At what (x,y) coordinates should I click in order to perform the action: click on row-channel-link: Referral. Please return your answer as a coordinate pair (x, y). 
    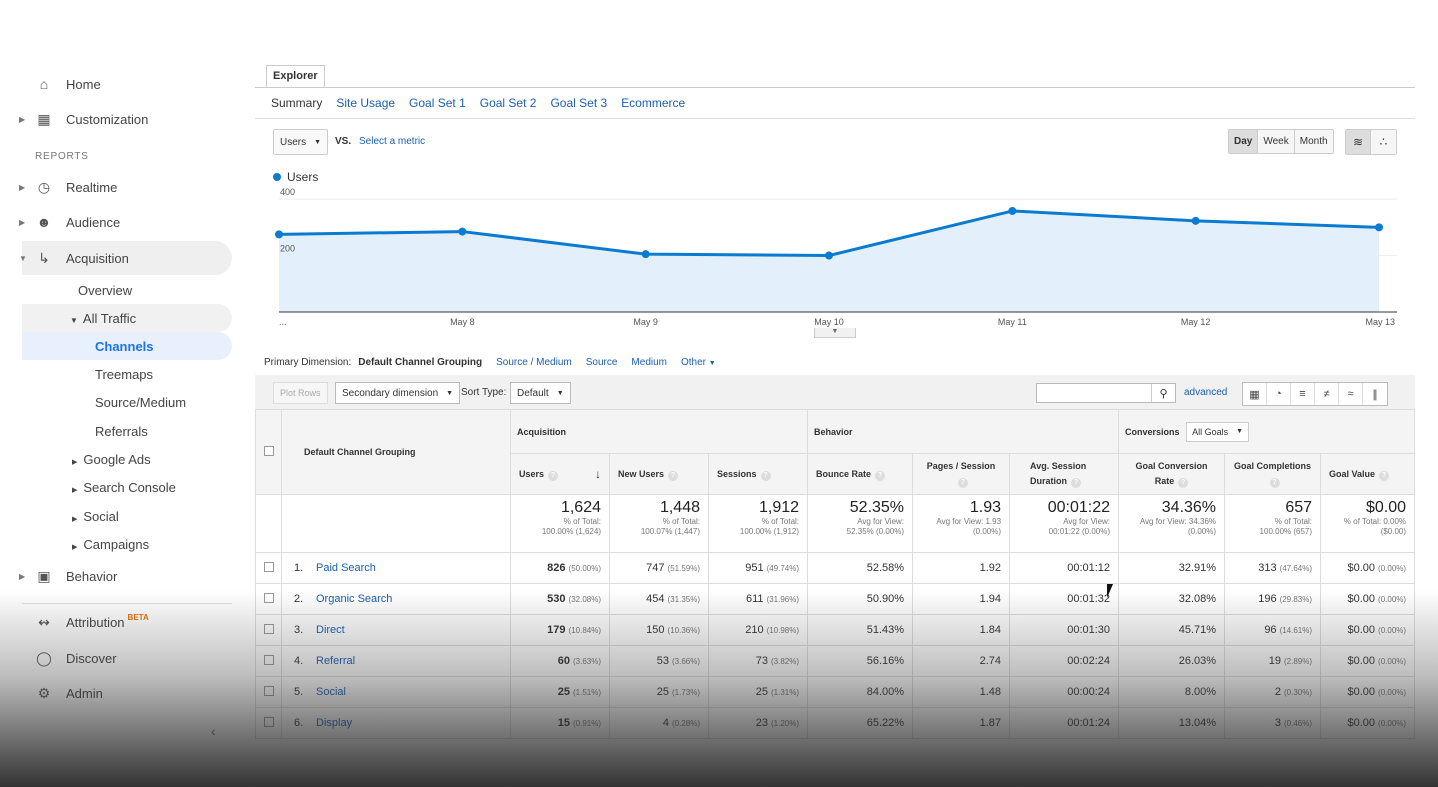
    Looking at the image, I should click on (336, 661).